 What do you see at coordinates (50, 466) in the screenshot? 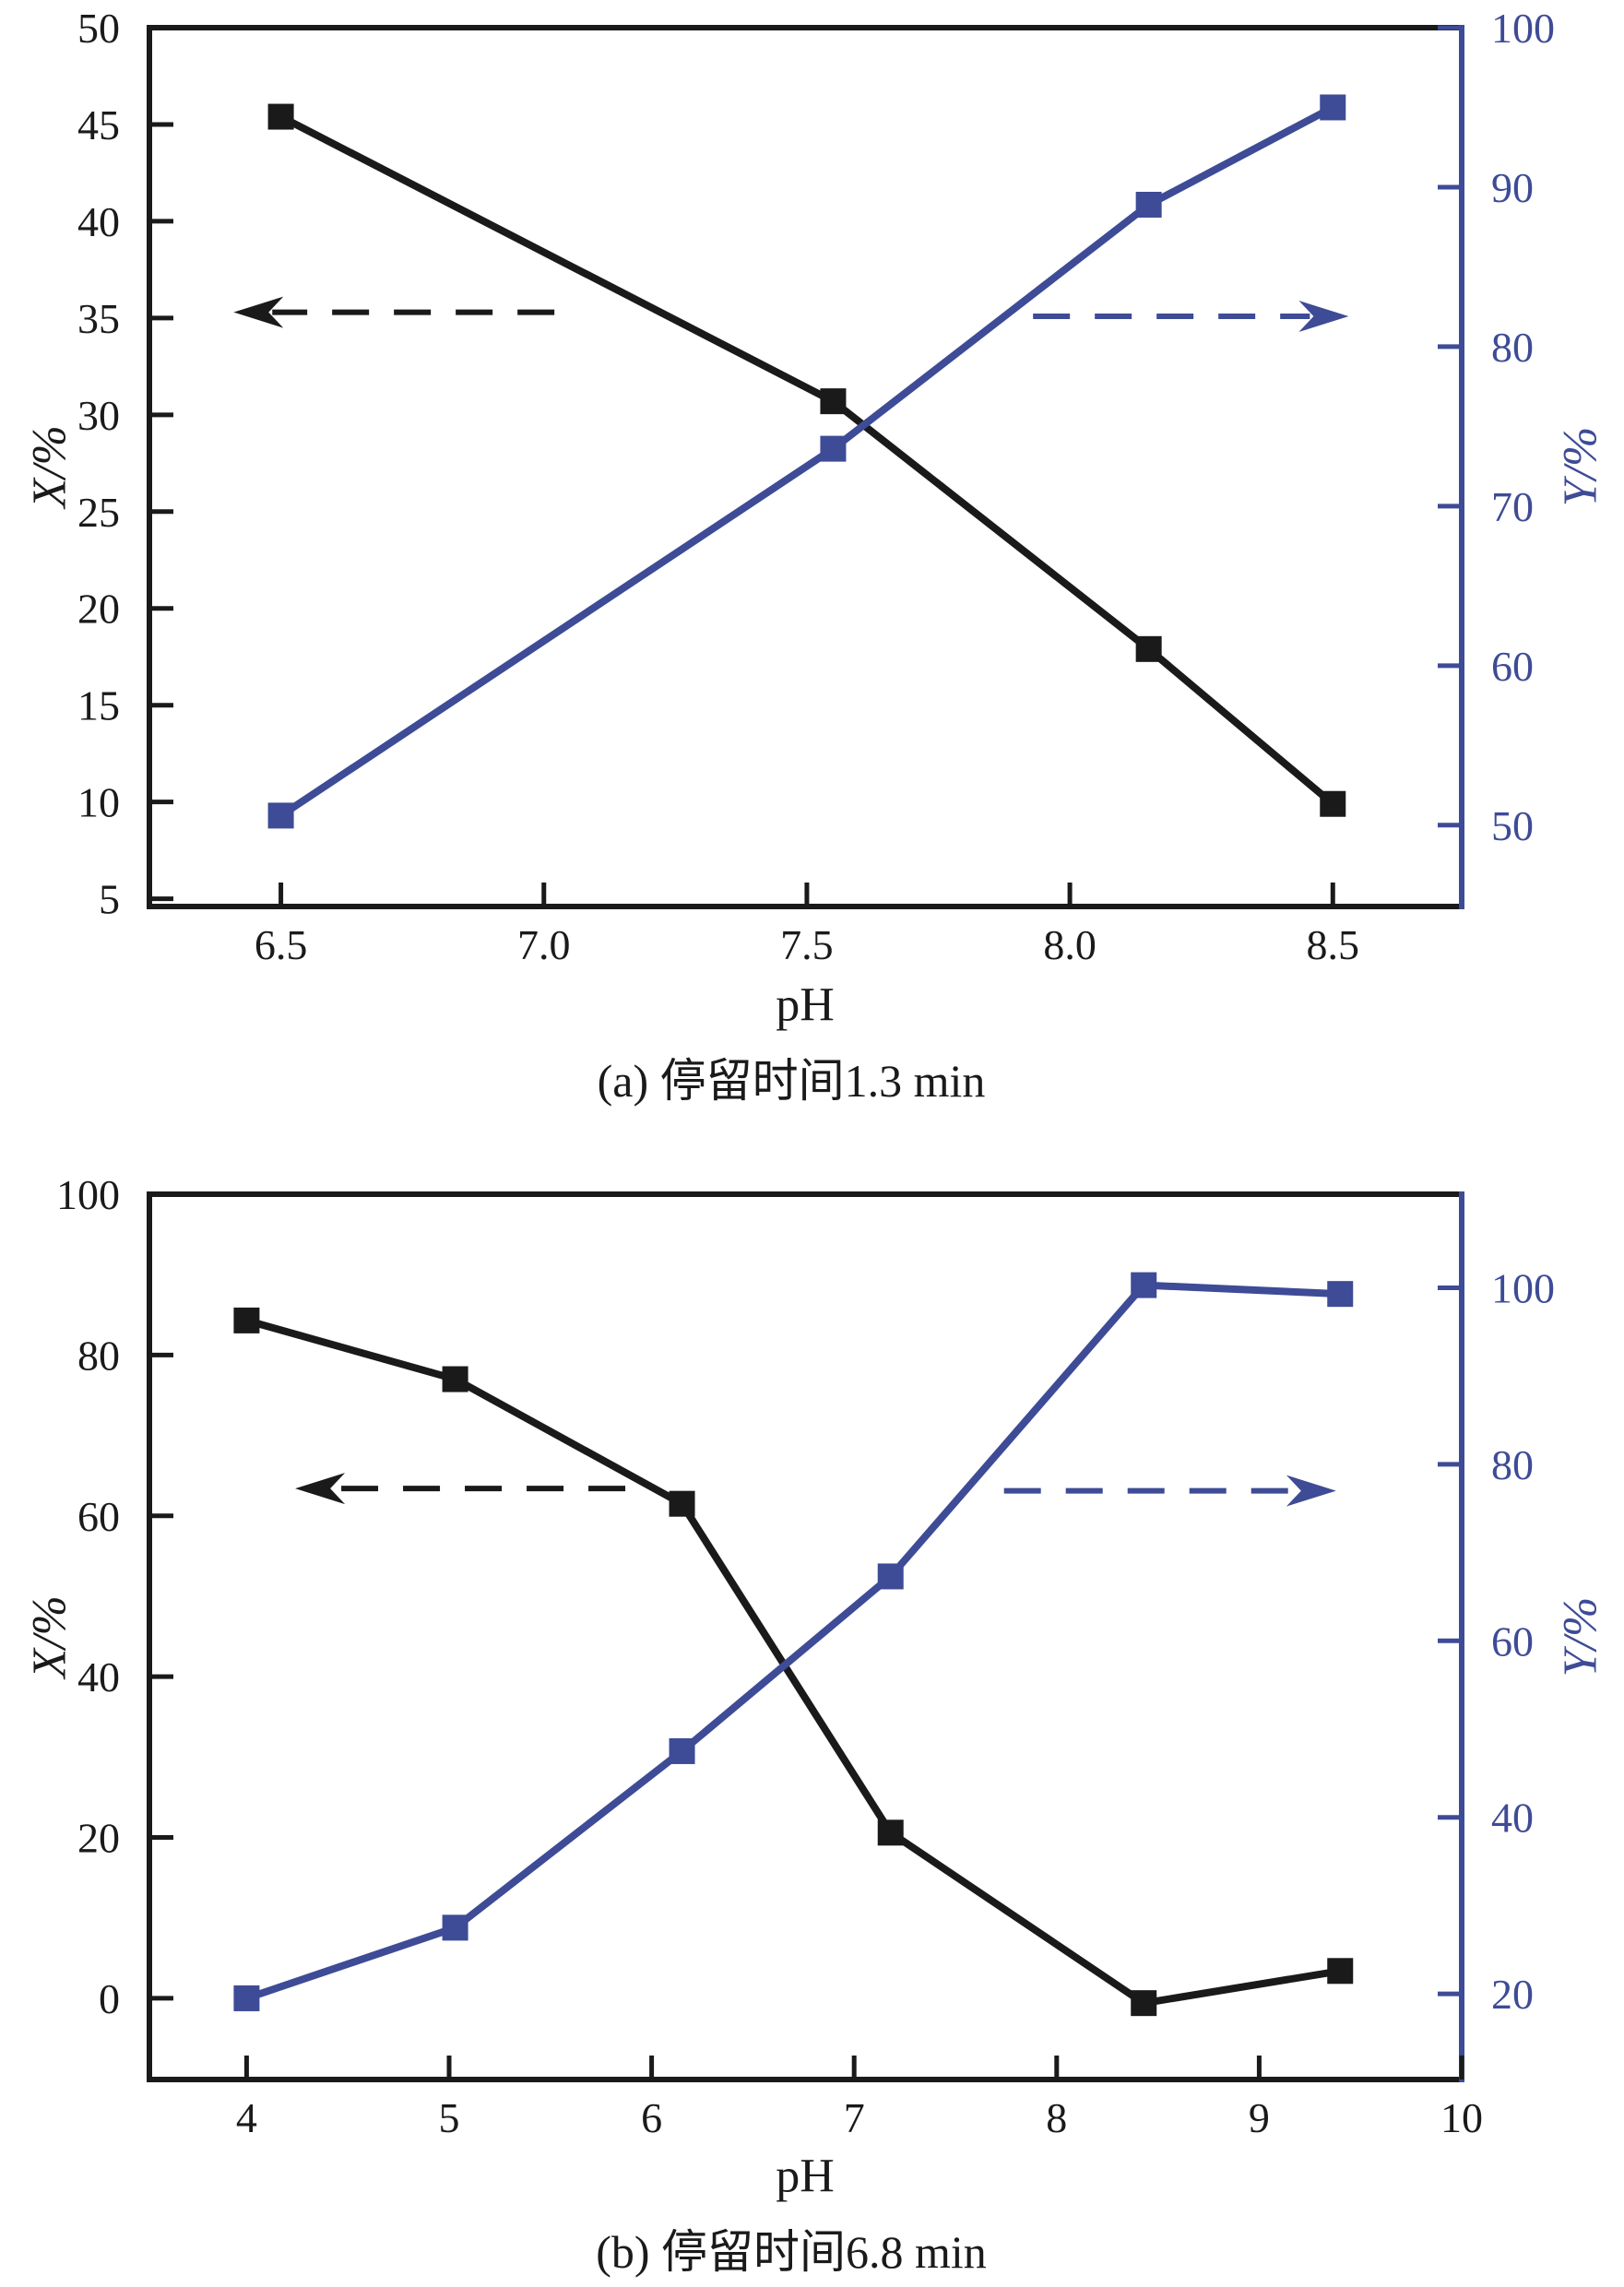
I see `left-y-axis-title-a: X/%` at bounding box center [50, 466].